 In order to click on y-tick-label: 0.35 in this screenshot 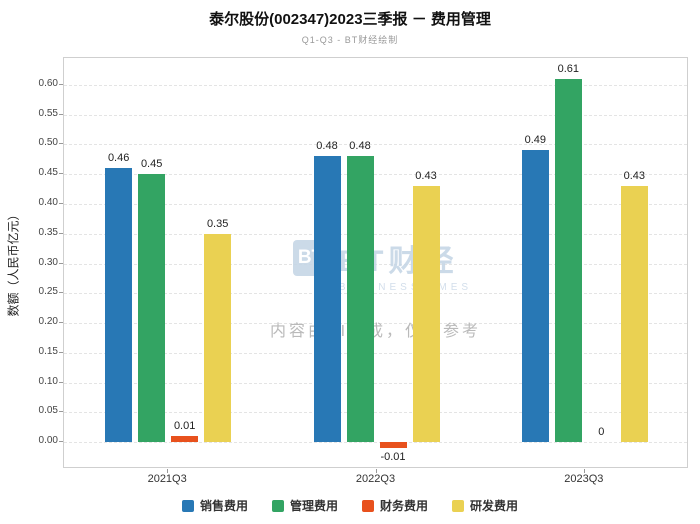, I will do `click(48, 232)`.